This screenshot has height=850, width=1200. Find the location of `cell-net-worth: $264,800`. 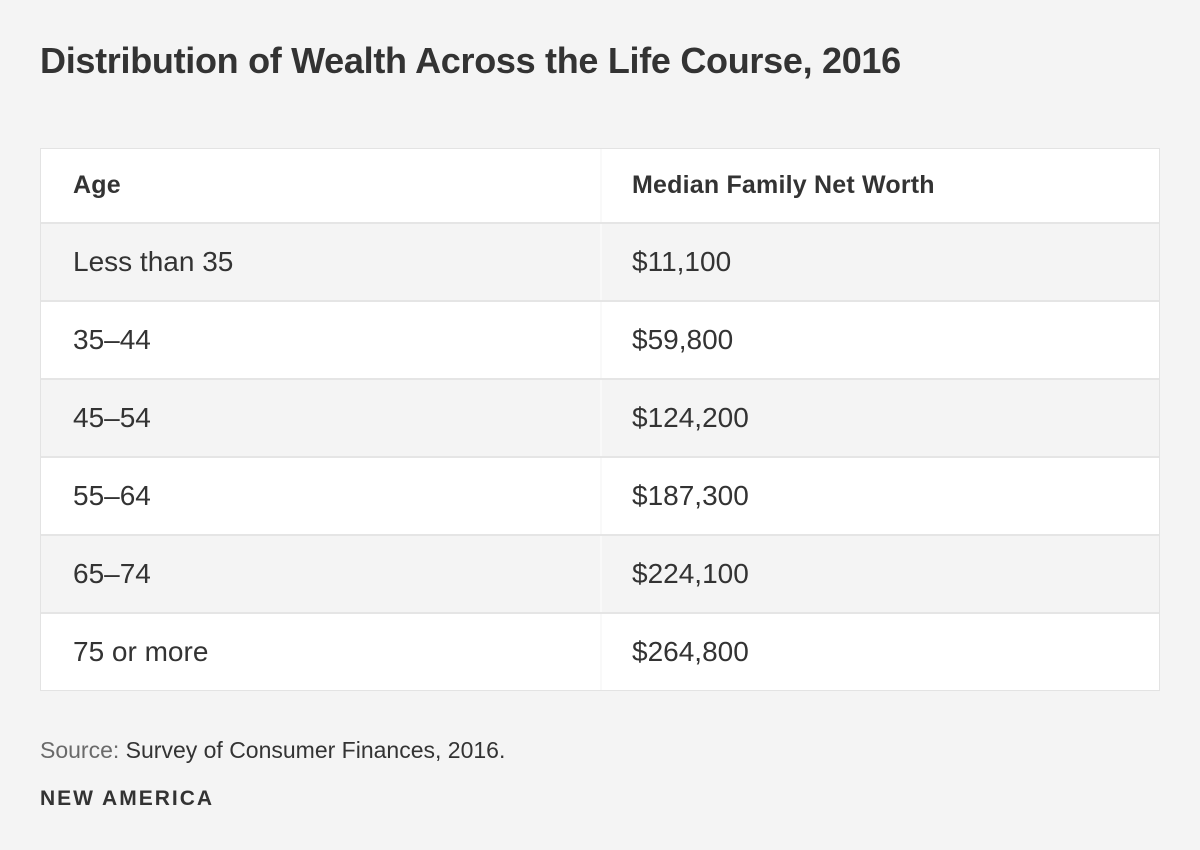

cell-net-worth: $264,800 is located at coordinates (879, 652).